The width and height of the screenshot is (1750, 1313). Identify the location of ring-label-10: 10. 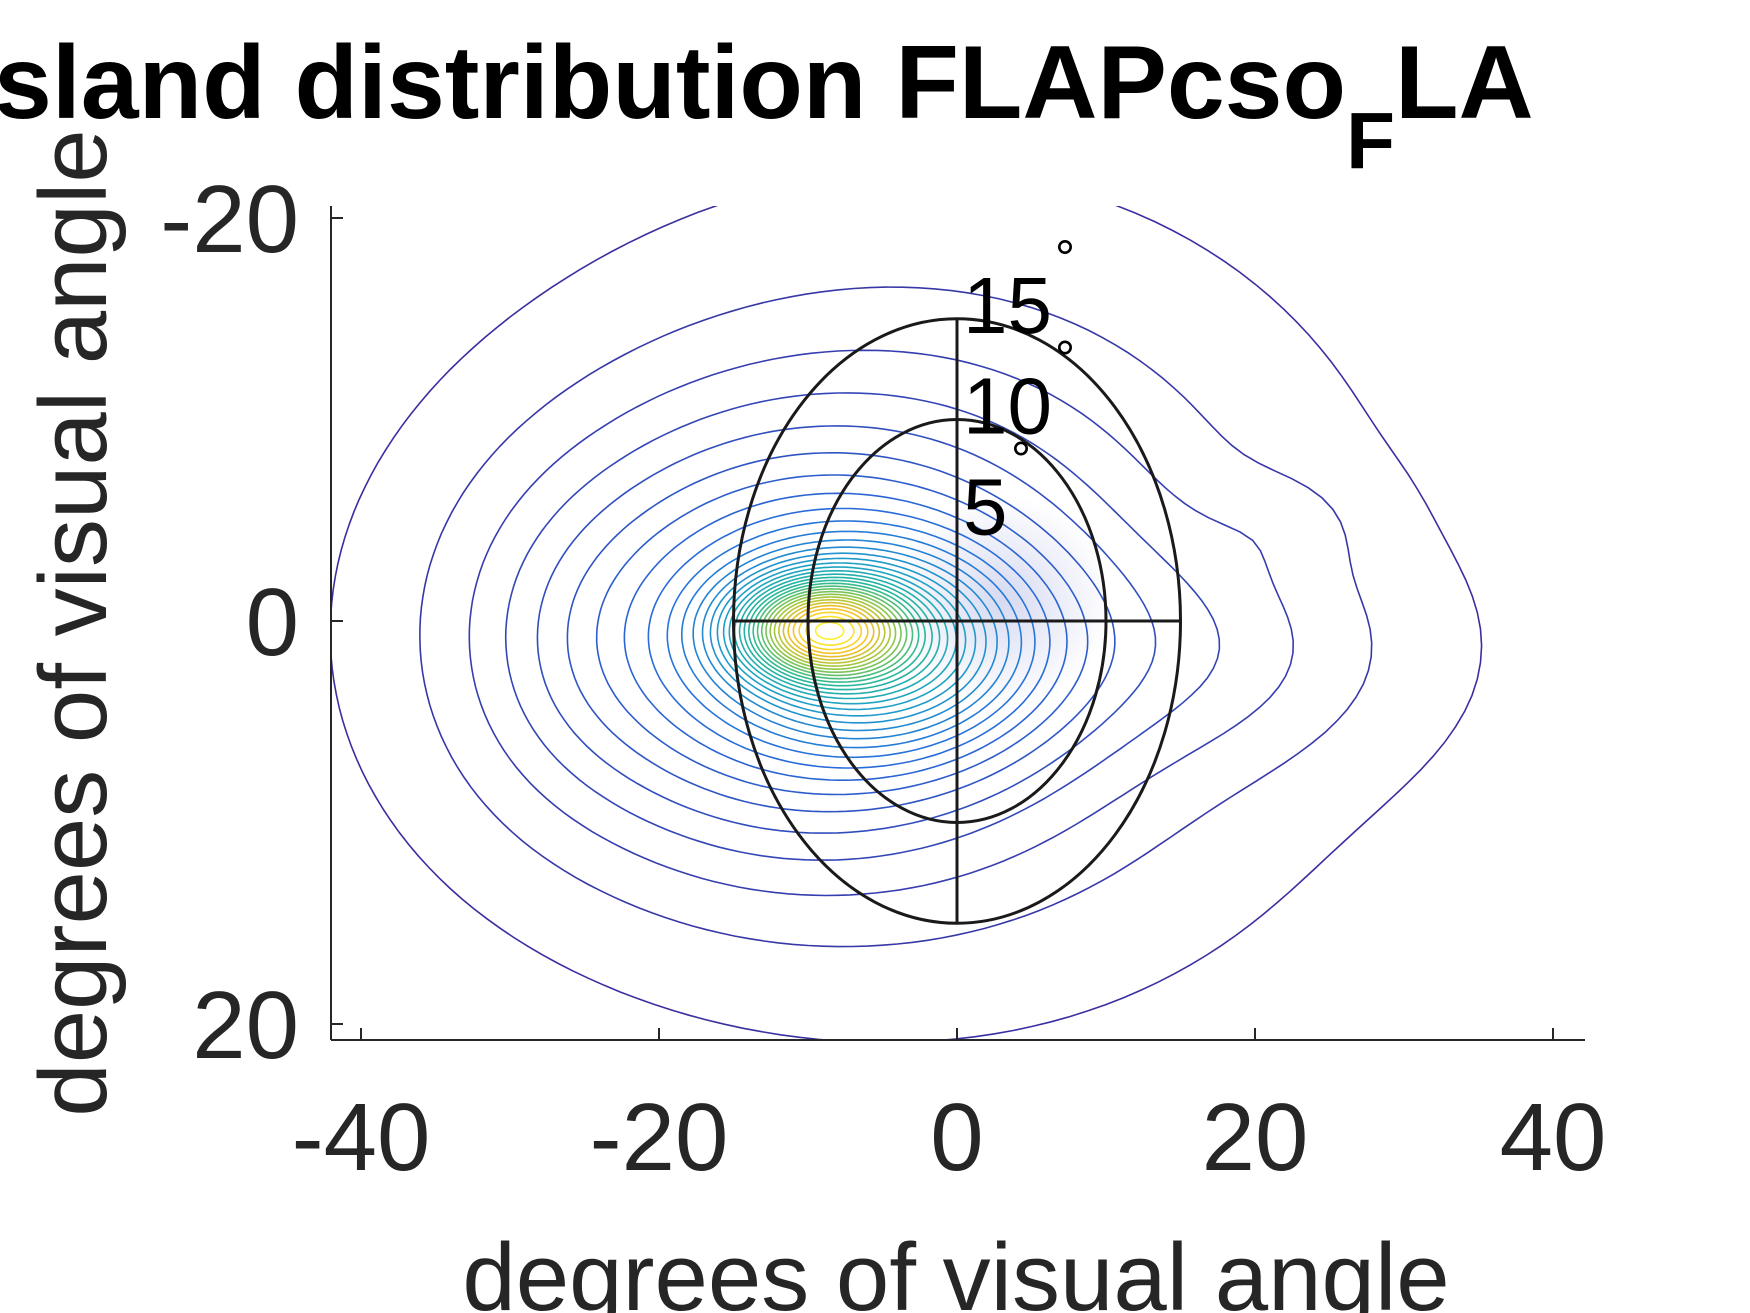
(1007, 406).